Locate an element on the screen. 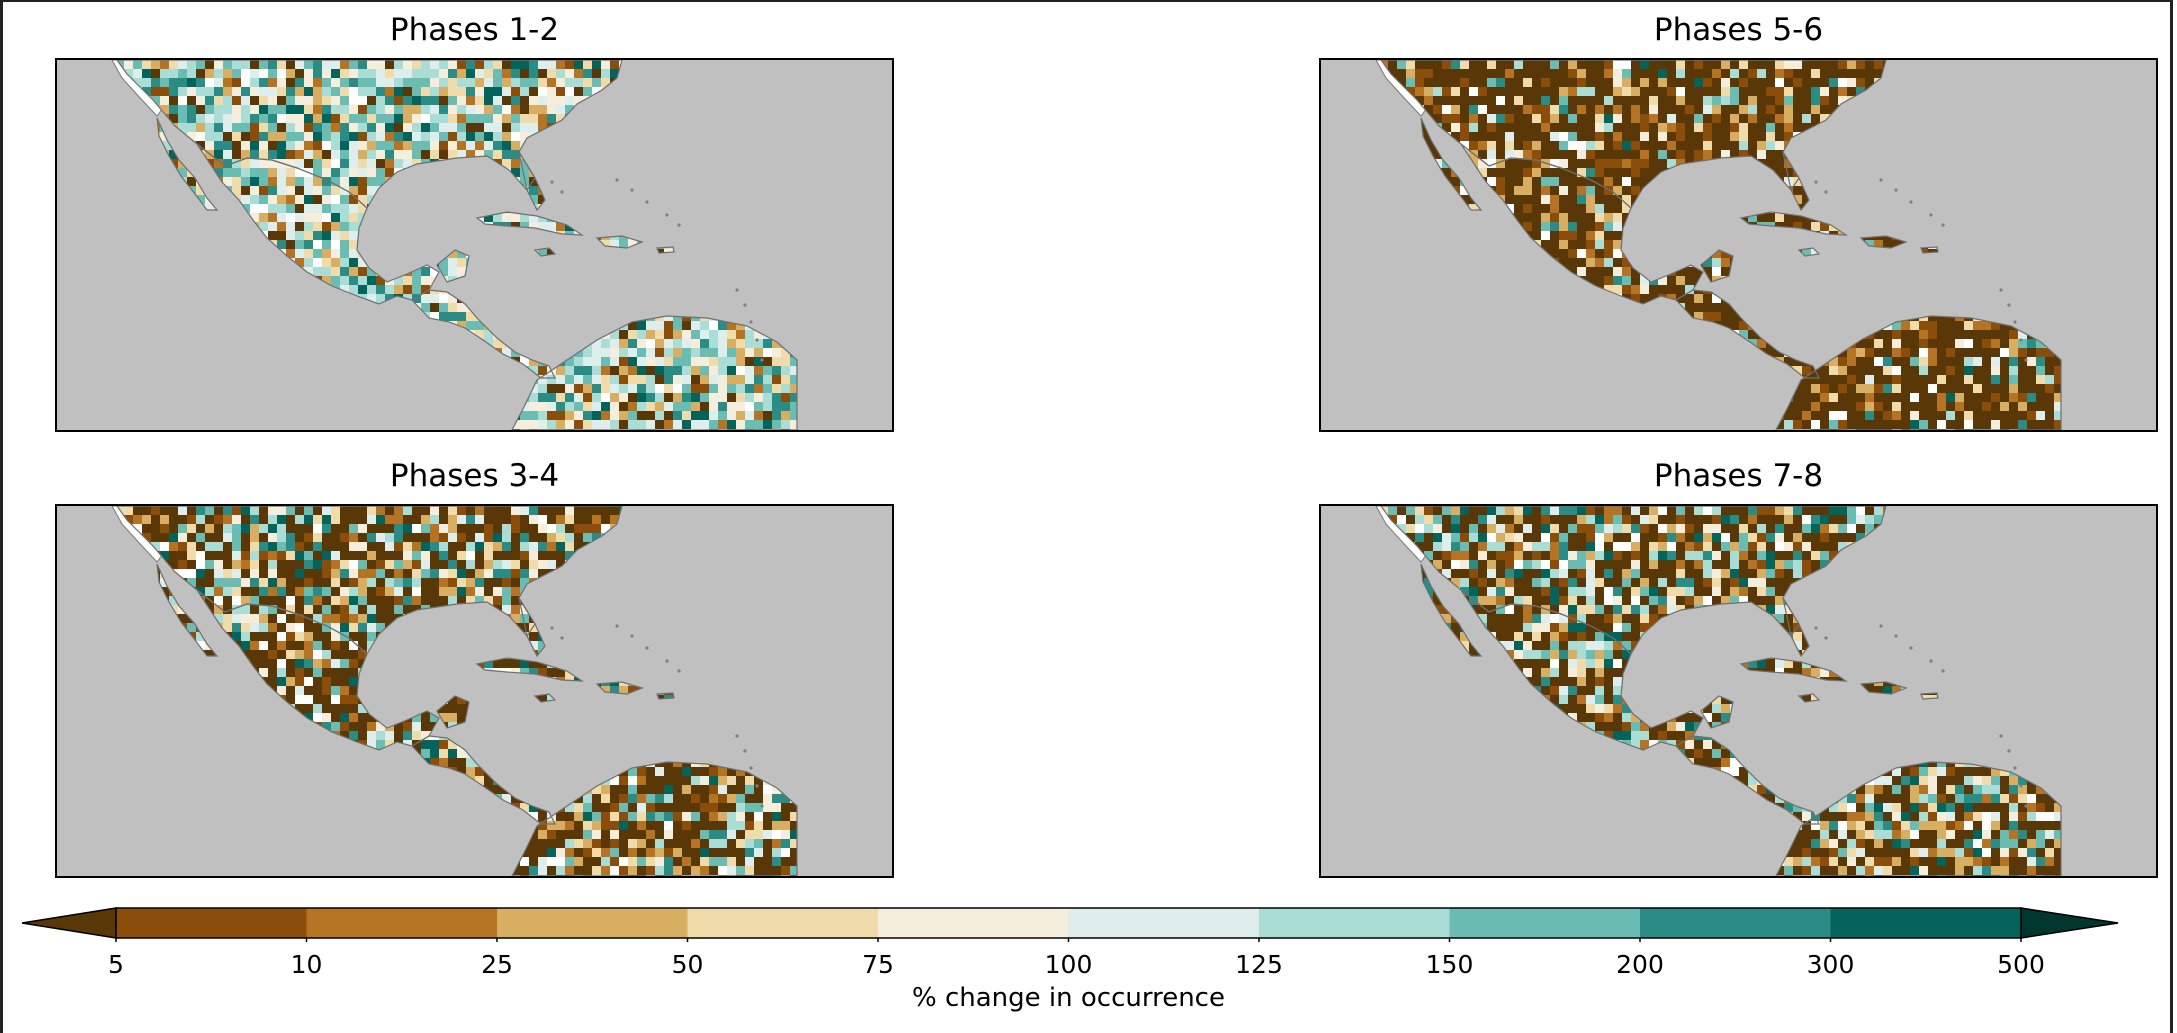 This screenshot has width=2177, height=1033. panel-title: Phases 7-8 is located at coordinates (1738, 476).